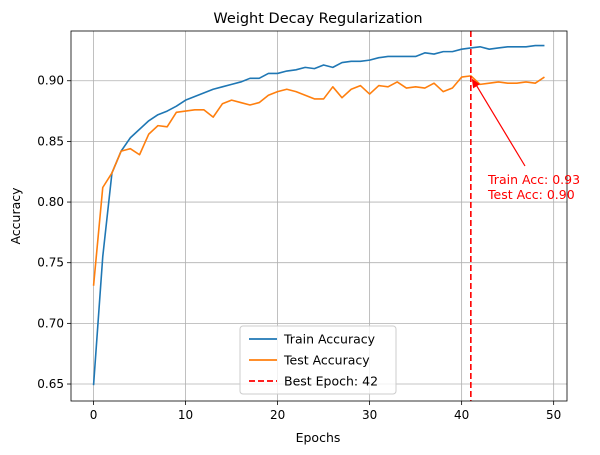 The height and width of the screenshot is (455, 600). I want to click on y-tick-label: 0.80, so click(50, 202).